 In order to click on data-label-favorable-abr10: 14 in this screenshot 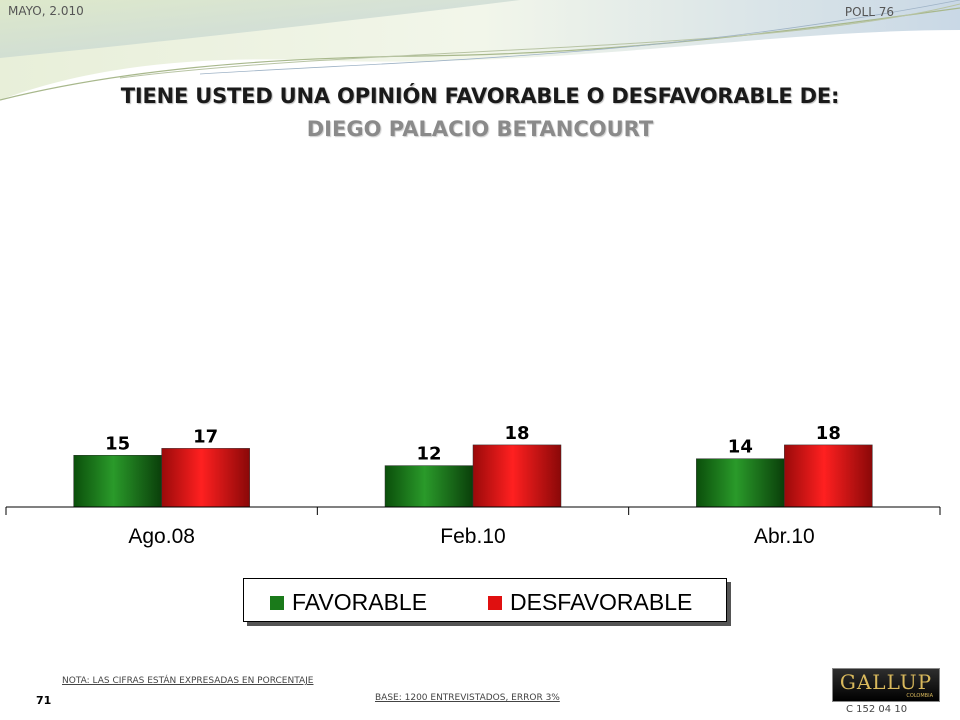, I will do `click(740, 447)`.